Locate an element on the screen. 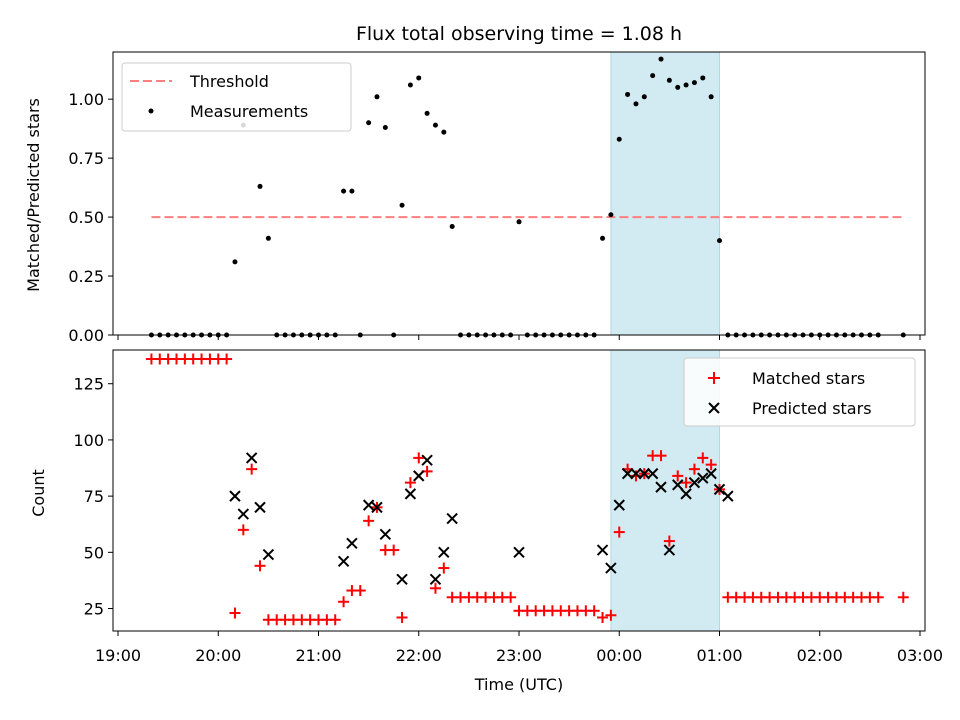  x-tick-label: 21:00 is located at coordinates (318, 655).